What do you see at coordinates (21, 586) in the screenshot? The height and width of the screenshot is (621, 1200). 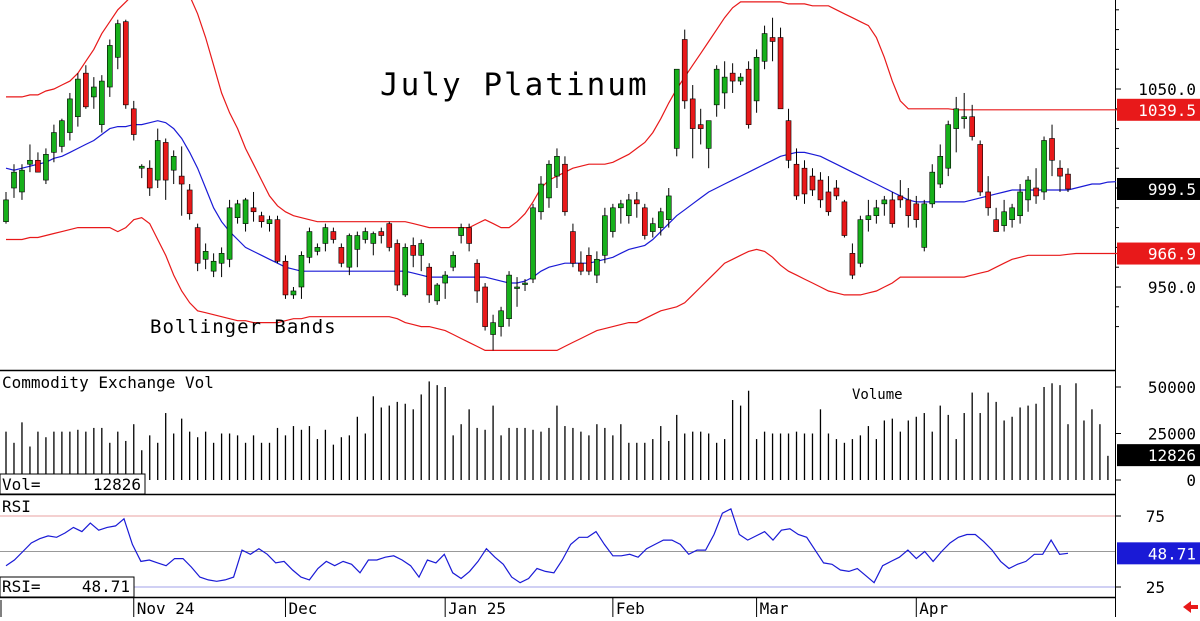 I see `rsi-readout-label: RSI=` at bounding box center [21, 586].